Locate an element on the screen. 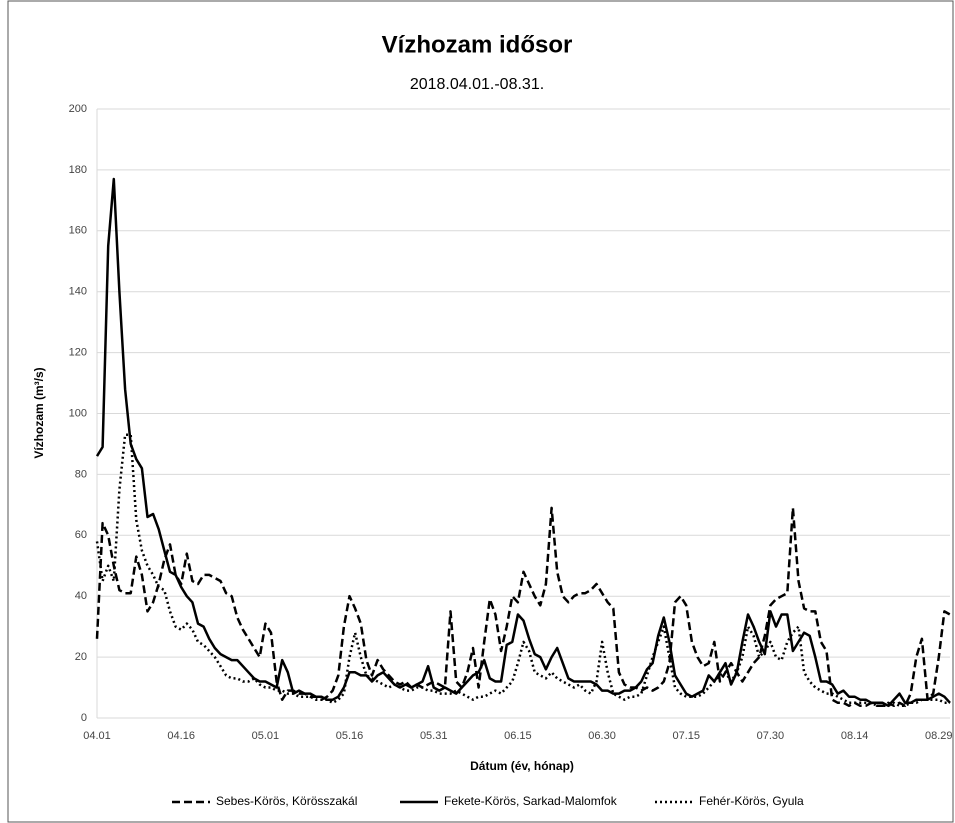 The width and height of the screenshot is (955, 823). y-tick-label: 40 is located at coordinates (81, 596).